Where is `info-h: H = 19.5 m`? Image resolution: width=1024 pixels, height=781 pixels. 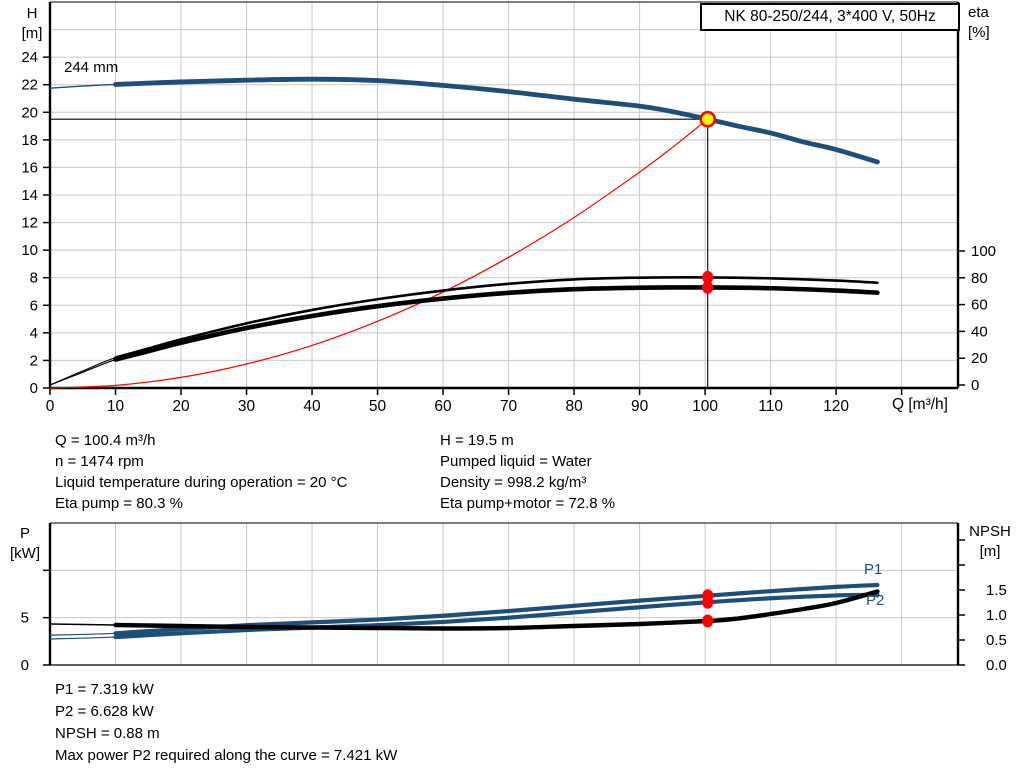
info-h: H = 19.5 m is located at coordinates (477, 440).